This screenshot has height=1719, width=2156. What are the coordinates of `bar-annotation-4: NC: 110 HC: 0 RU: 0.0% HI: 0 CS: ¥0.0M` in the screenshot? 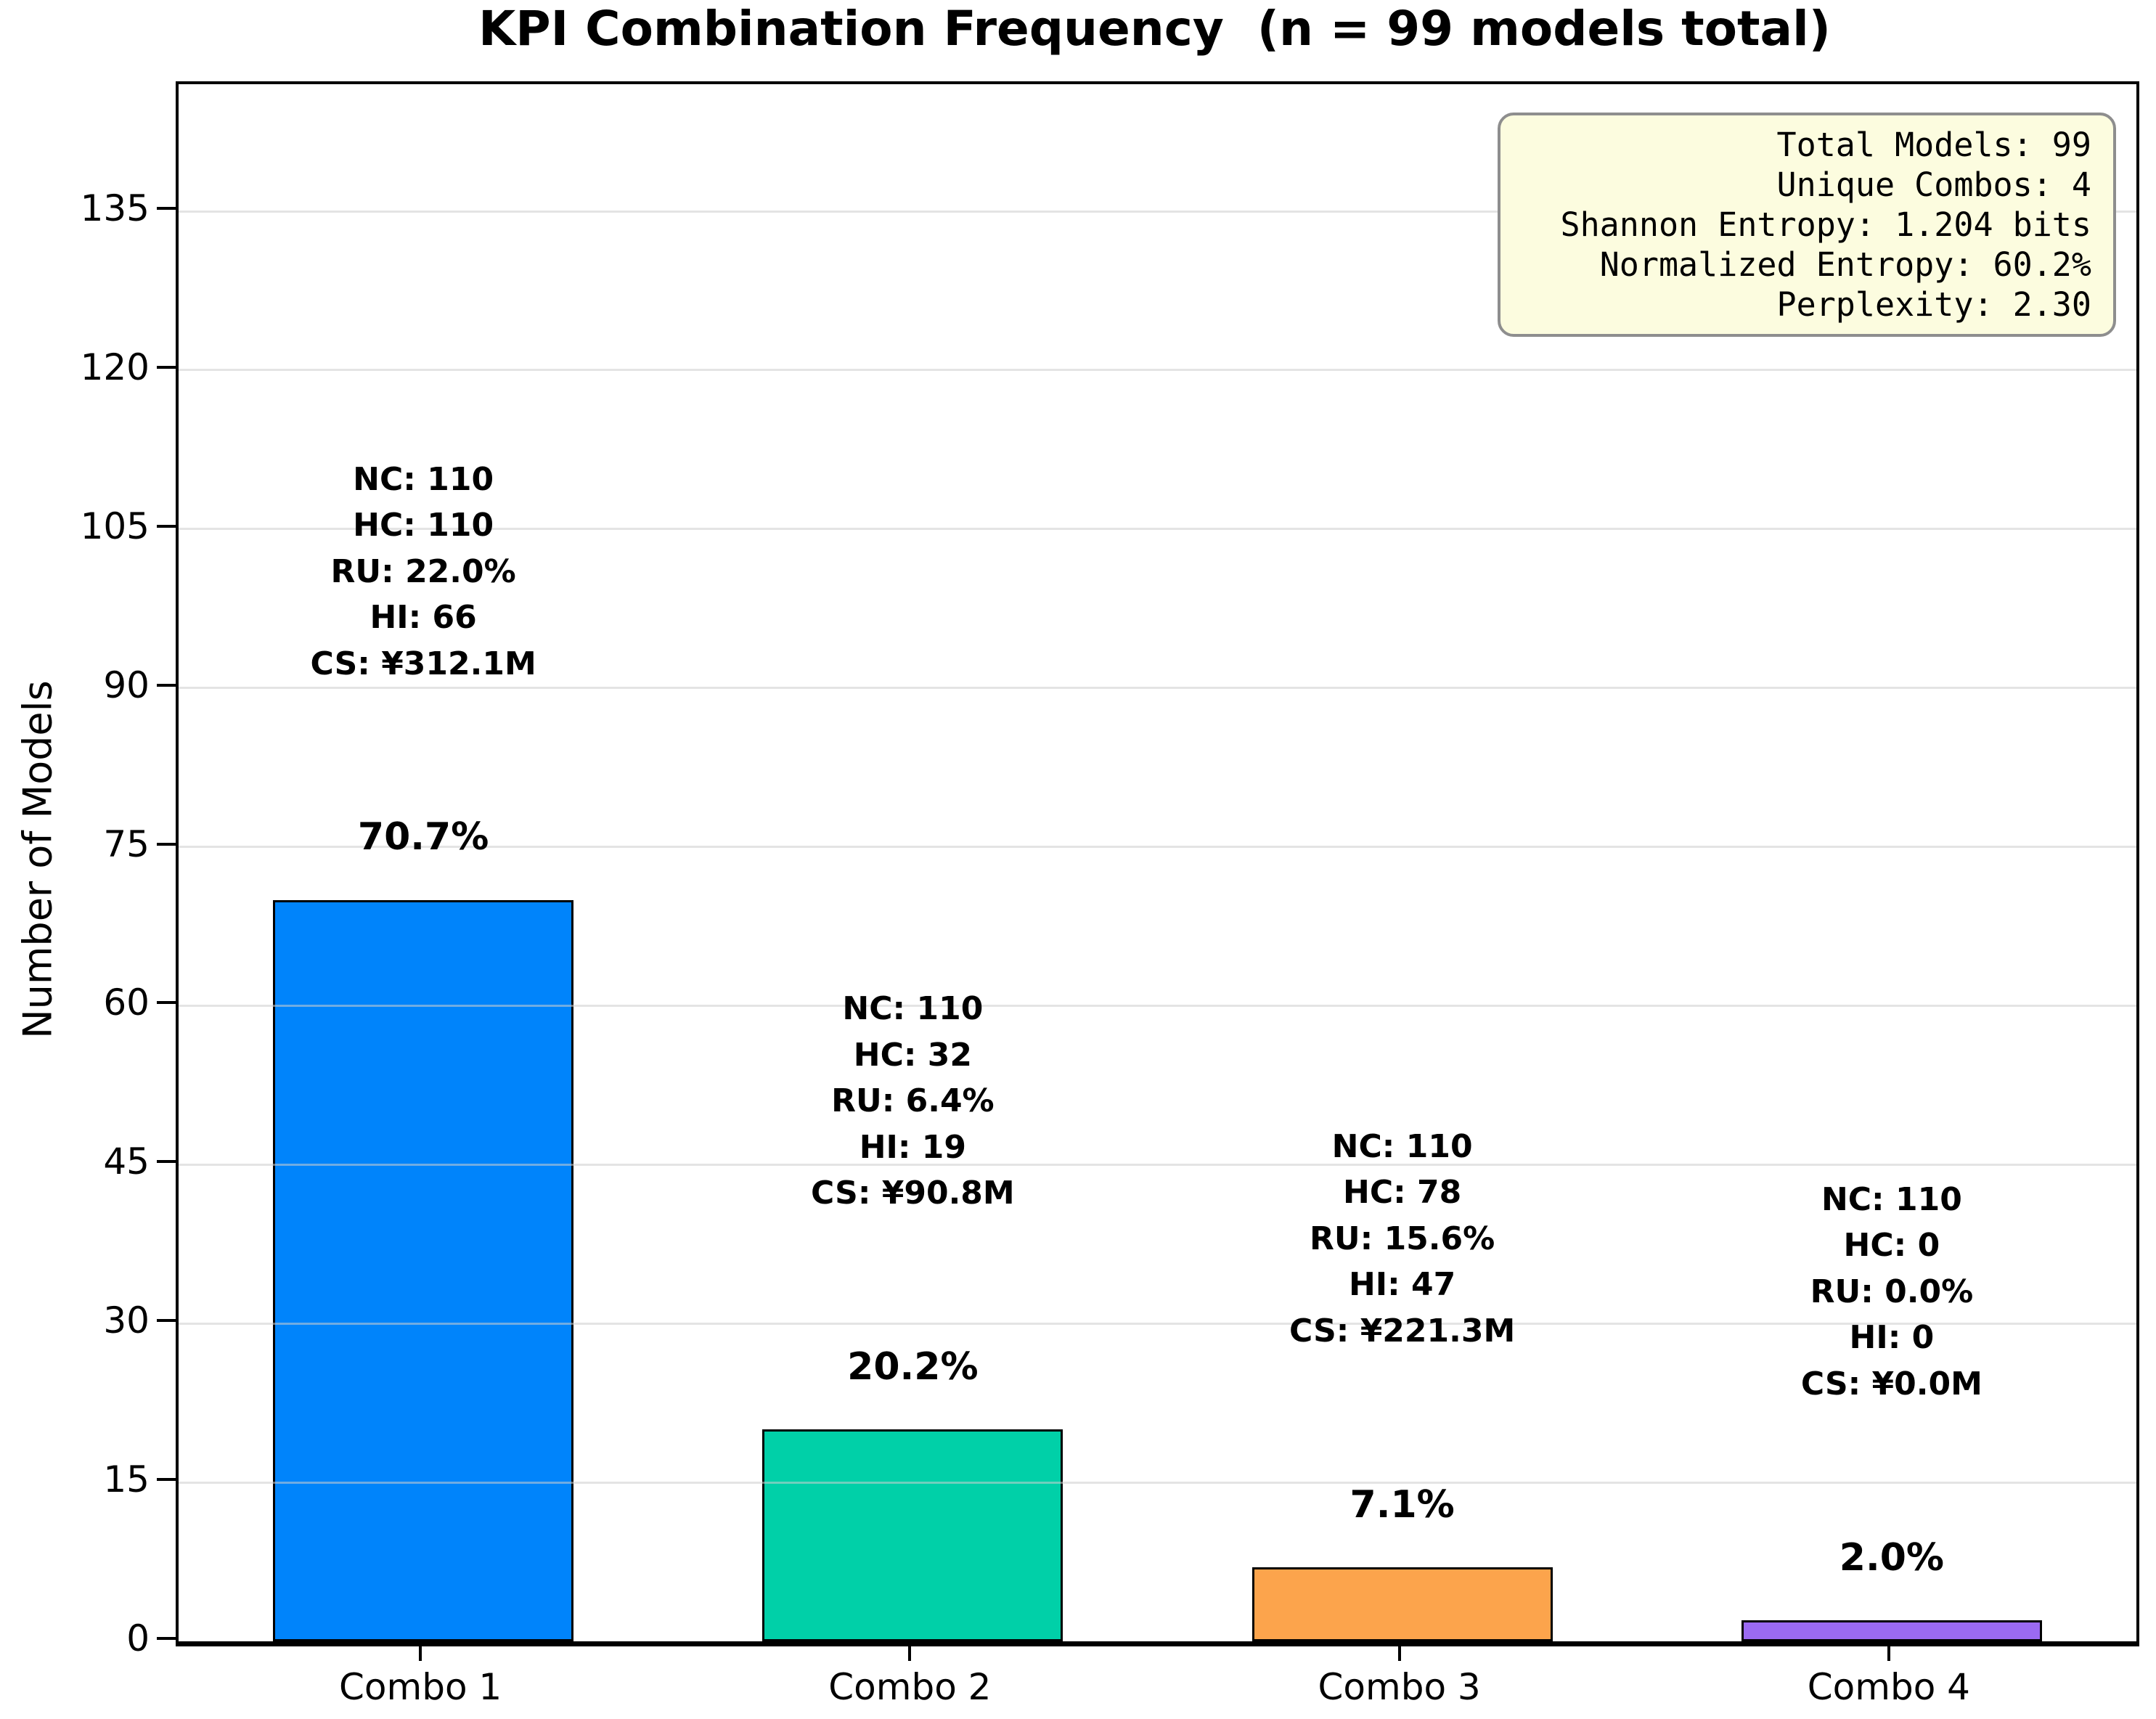 It's located at (1892, 1292).